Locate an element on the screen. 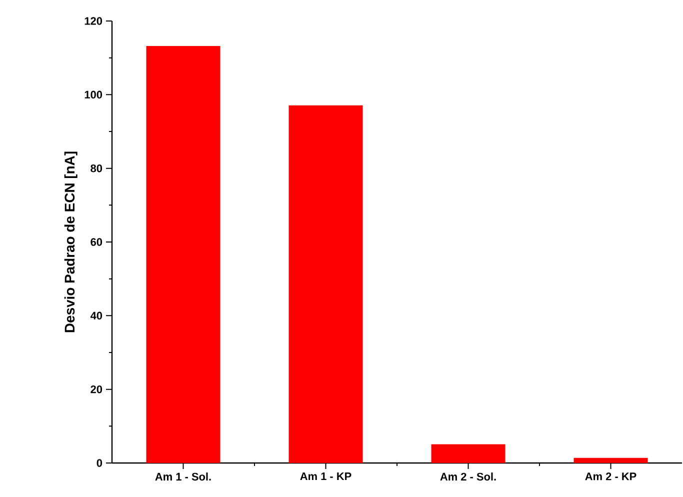 The height and width of the screenshot is (497, 683). x-tick-label: Am 2 - Sol. is located at coordinates (468, 476).